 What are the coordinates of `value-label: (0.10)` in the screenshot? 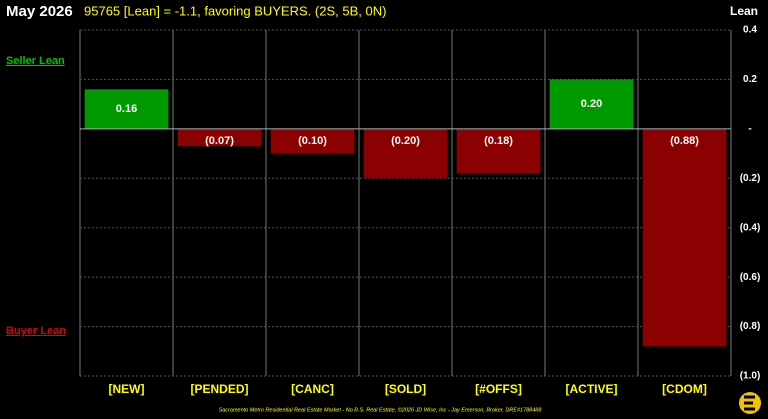 It's located at (312, 141).